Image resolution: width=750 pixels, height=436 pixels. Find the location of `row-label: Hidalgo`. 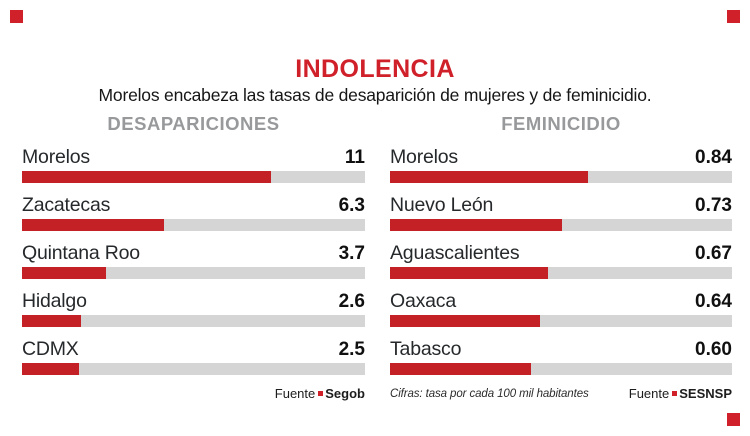

row-label: Hidalgo is located at coordinates (54, 301).